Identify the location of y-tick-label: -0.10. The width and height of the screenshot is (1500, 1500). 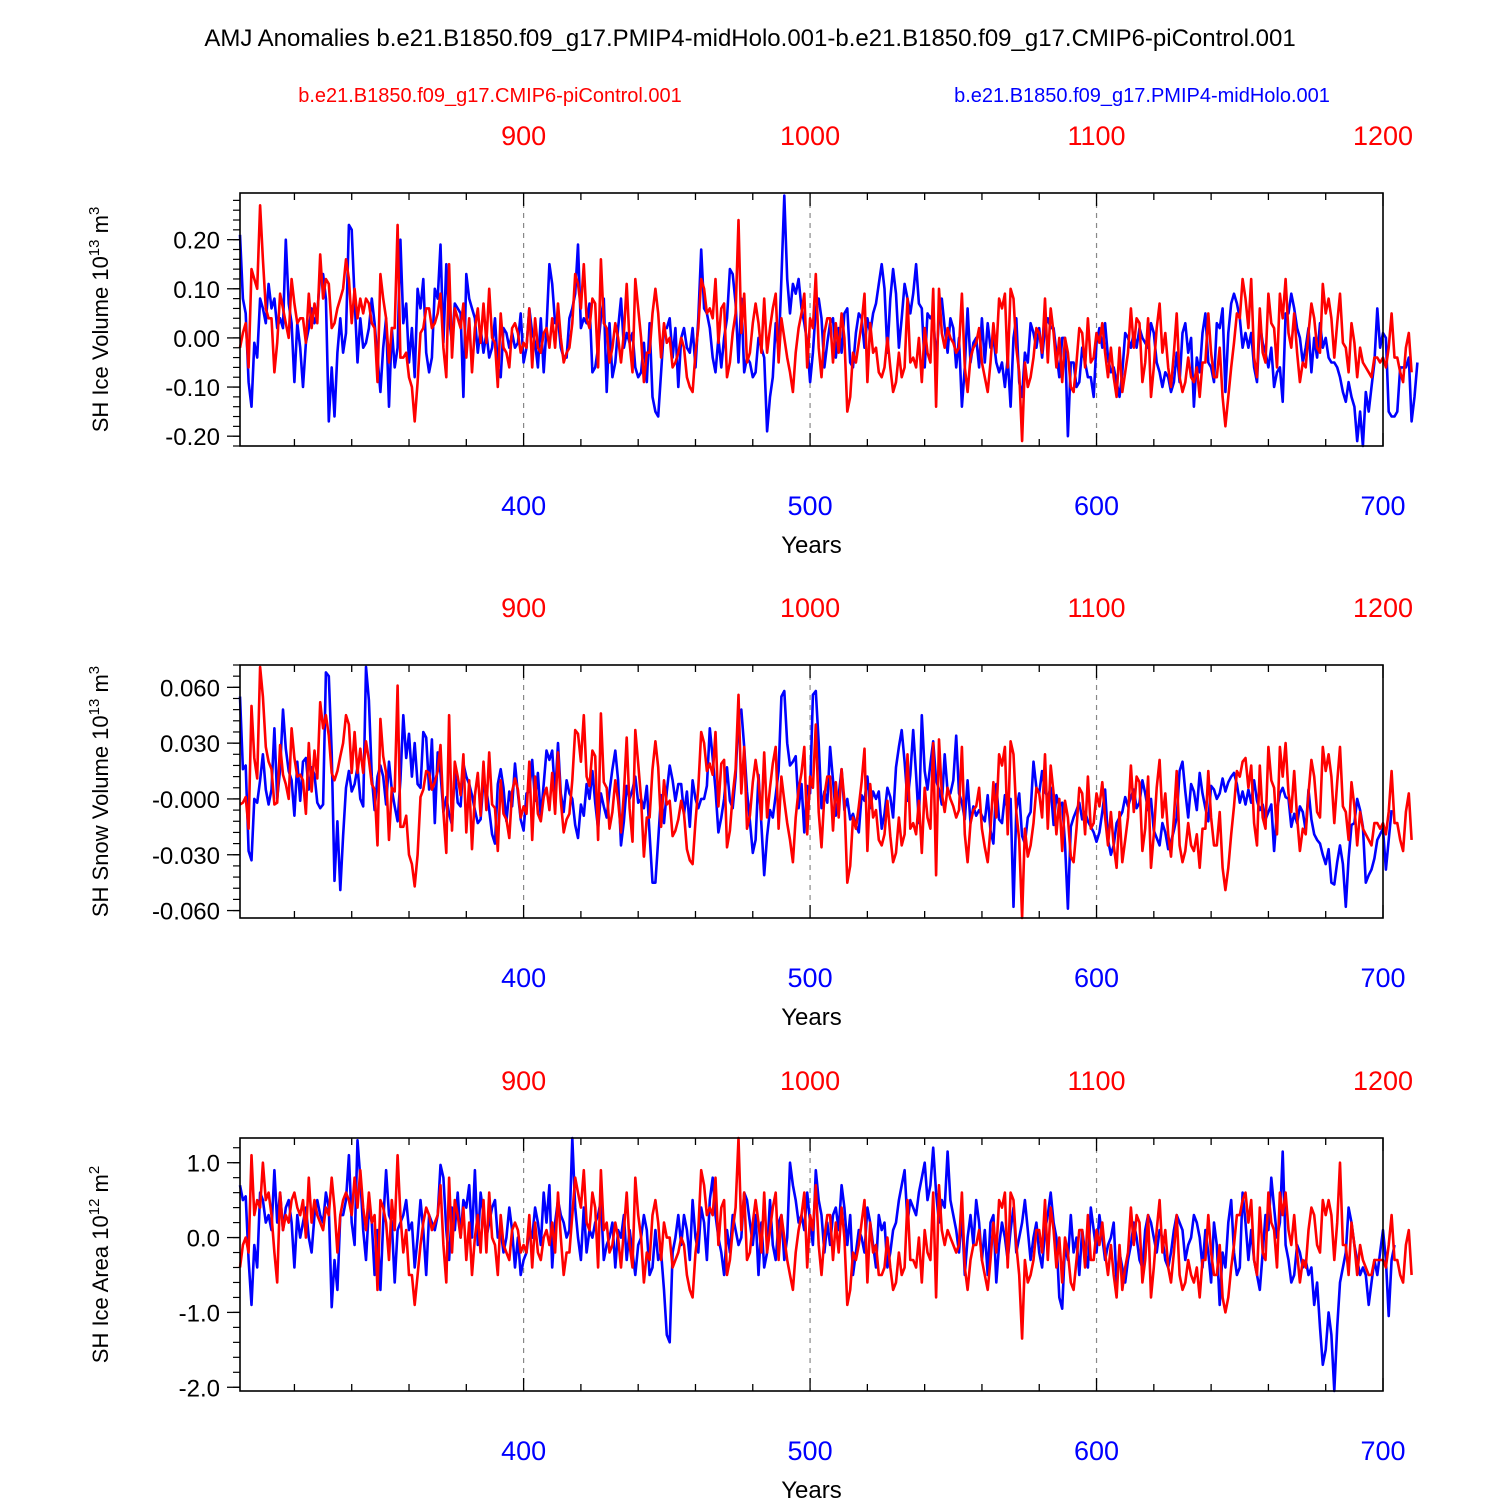
(192, 388).